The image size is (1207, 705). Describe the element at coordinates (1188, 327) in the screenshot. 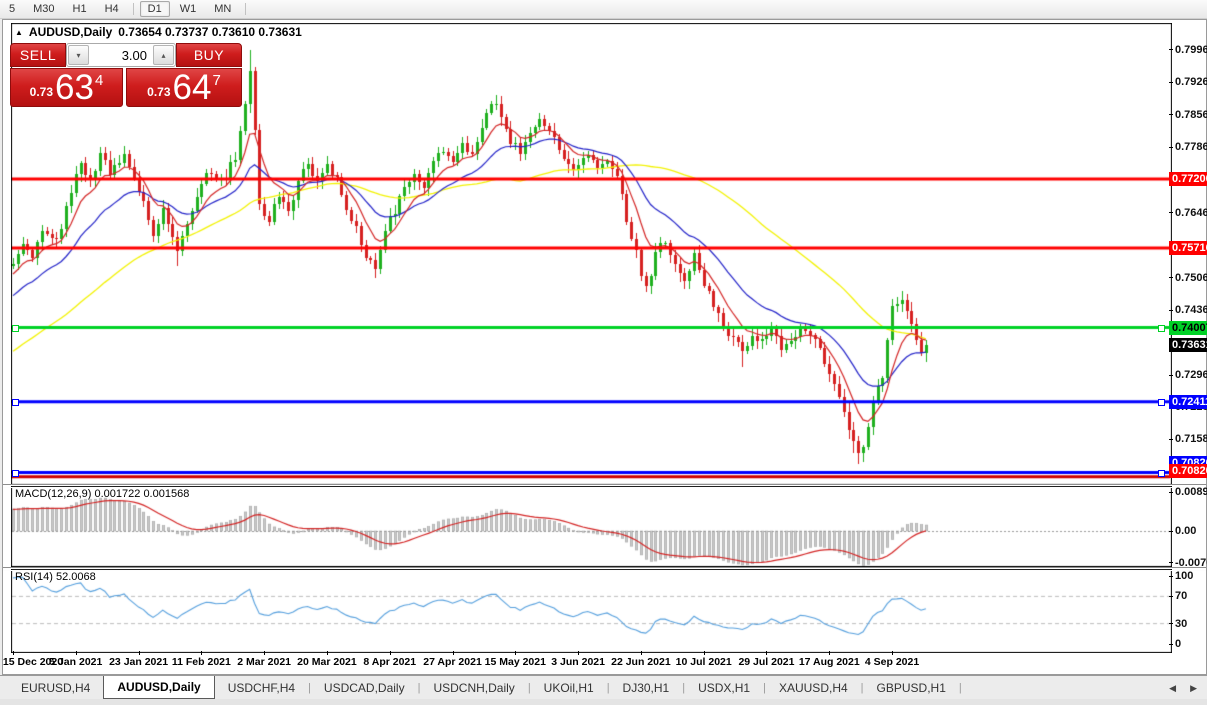

I see `price-level-badge: 0.74007` at that location.